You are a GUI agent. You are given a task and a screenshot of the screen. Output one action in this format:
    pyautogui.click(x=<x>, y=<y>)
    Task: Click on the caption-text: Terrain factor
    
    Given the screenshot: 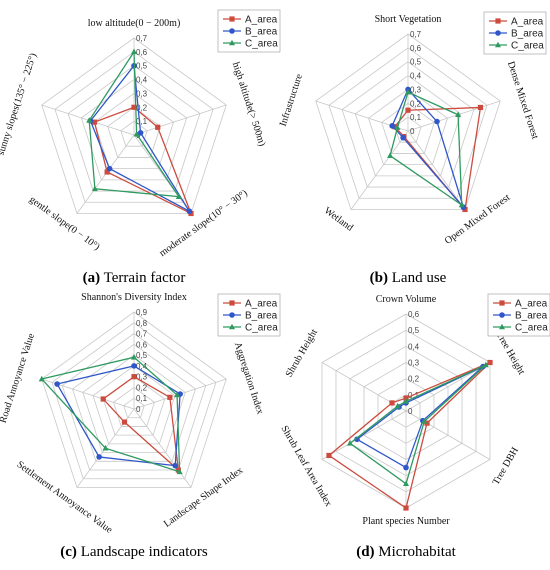 What is the action you would take?
    pyautogui.click(x=142, y=278)
    